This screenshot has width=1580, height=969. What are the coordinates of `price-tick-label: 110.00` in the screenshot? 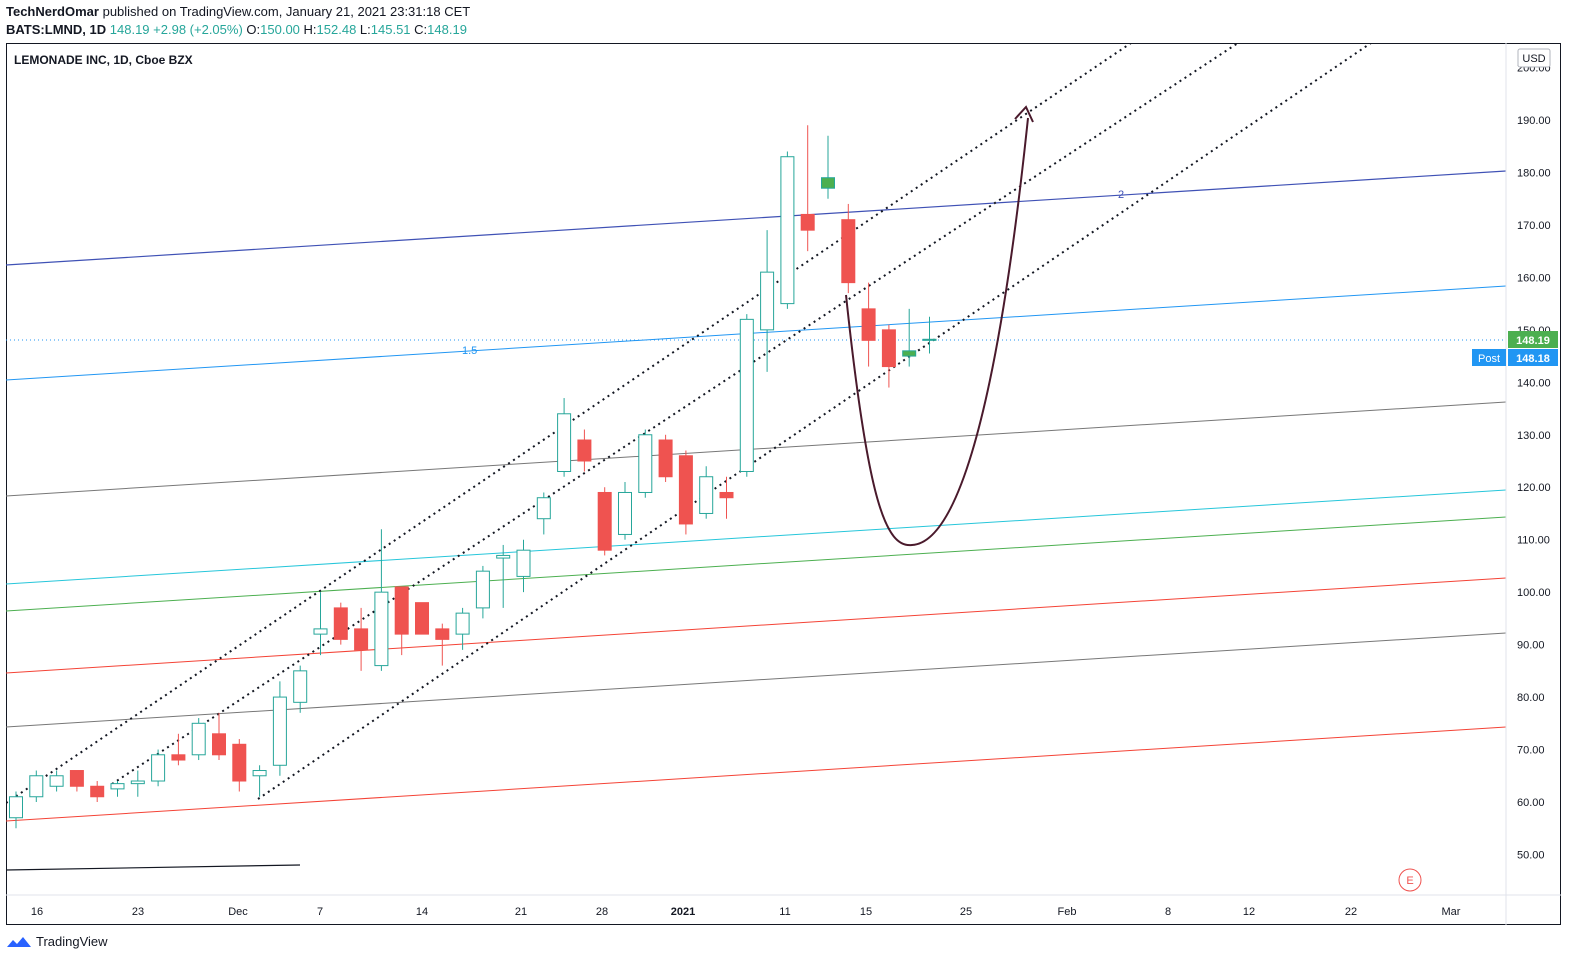 It's located at (1533, 541).